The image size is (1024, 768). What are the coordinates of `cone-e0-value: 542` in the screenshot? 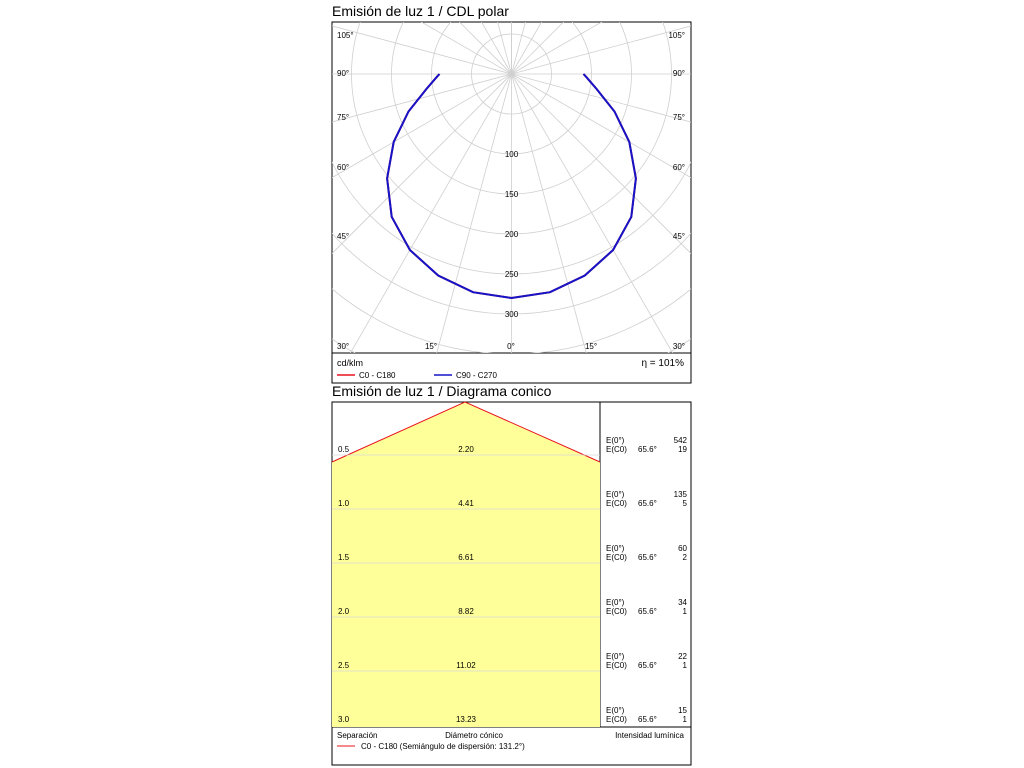 It's located at (681, 440).